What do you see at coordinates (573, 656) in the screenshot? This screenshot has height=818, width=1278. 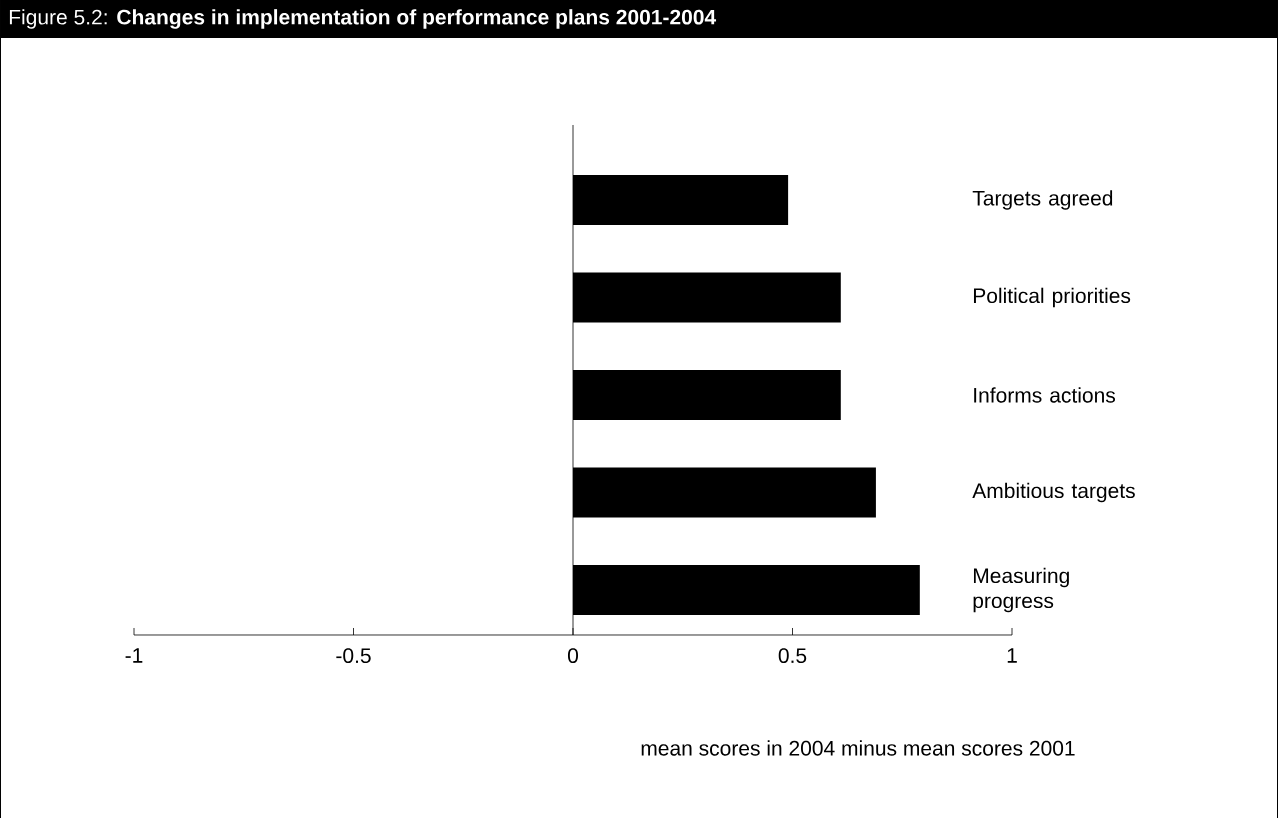 I see `x-tick-label: 0` at bounding box center [573, 656].